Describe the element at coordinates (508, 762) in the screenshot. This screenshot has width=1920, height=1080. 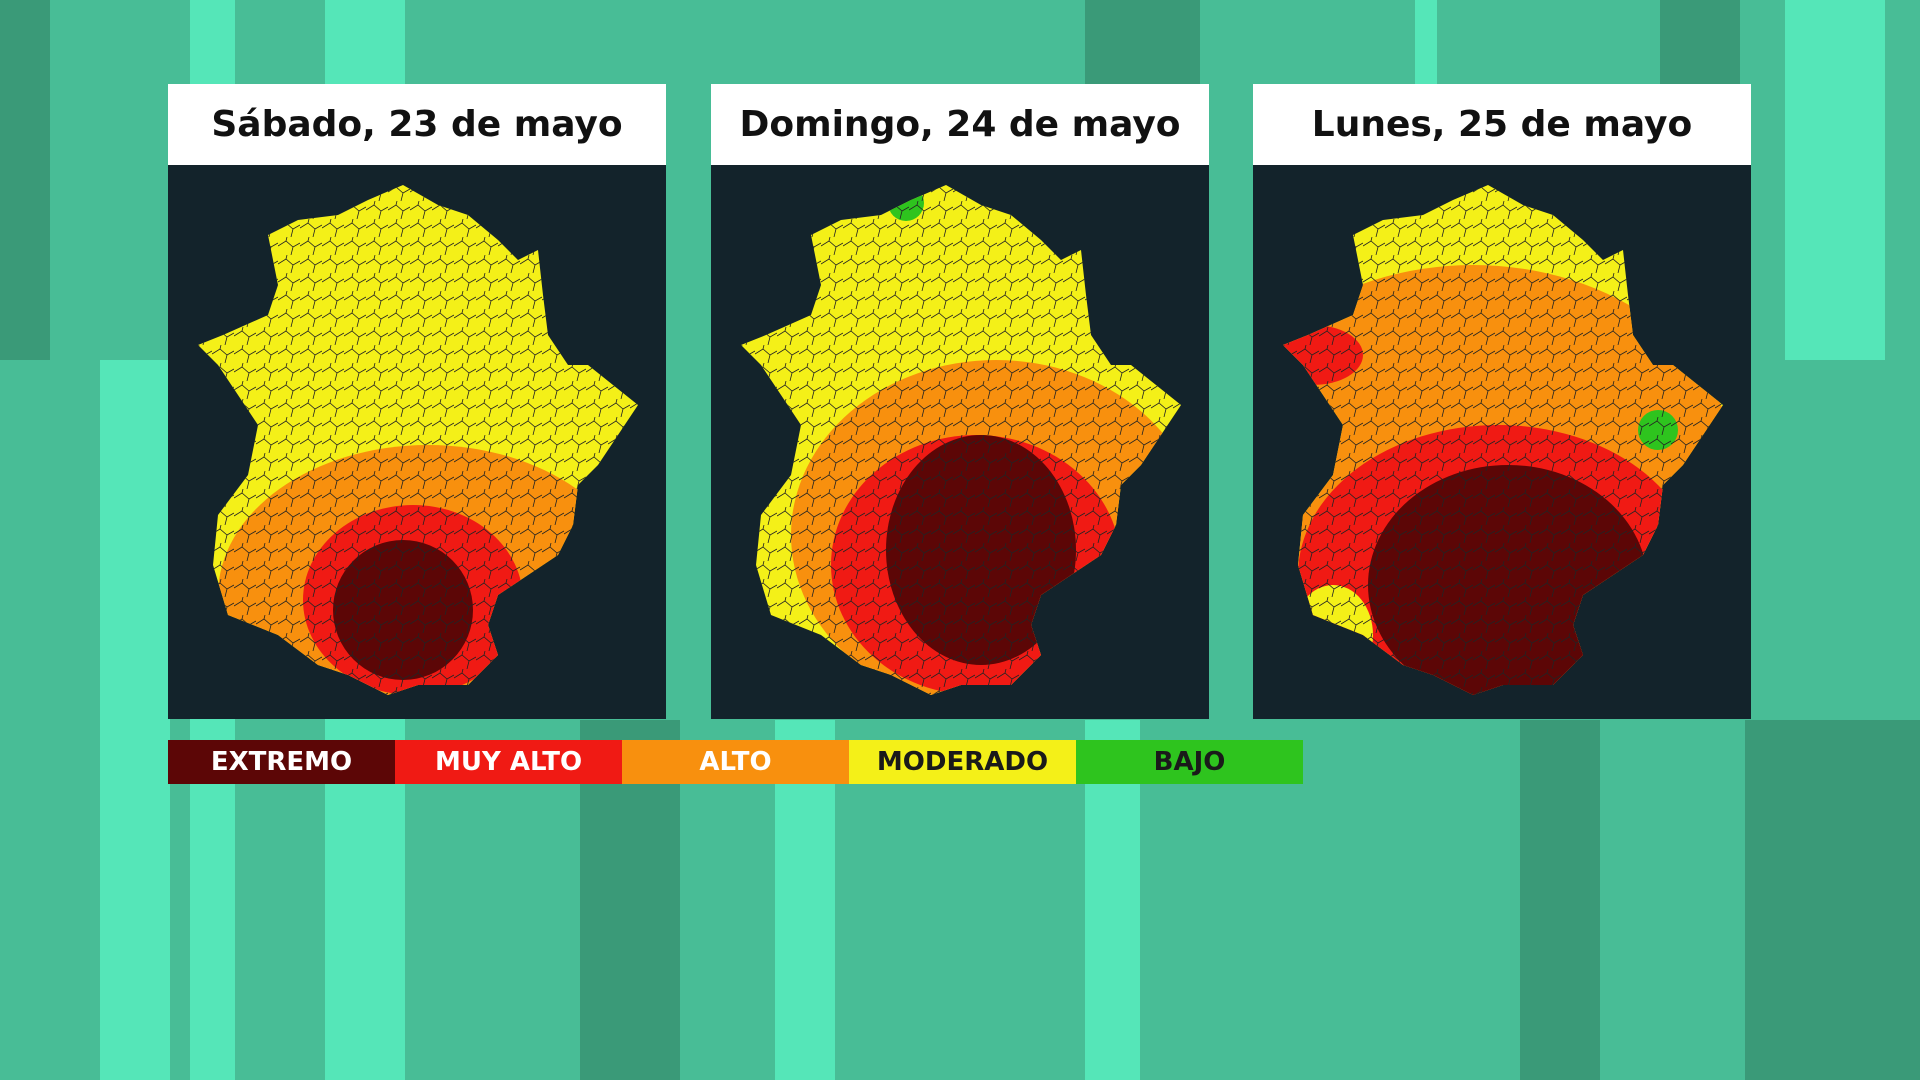
I see `legend-item: MUY ALTO` at that location.